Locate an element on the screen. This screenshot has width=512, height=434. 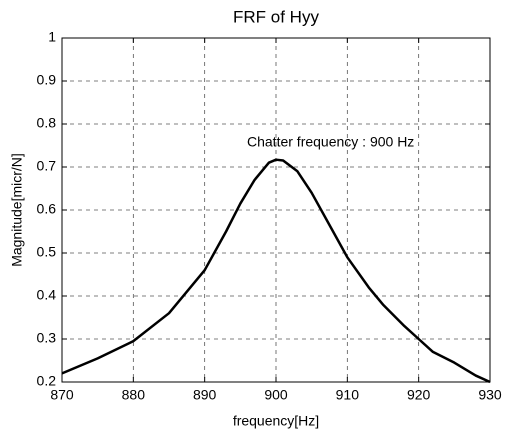
y-tick-label: 0.2 is located at coordinates (47, 381).